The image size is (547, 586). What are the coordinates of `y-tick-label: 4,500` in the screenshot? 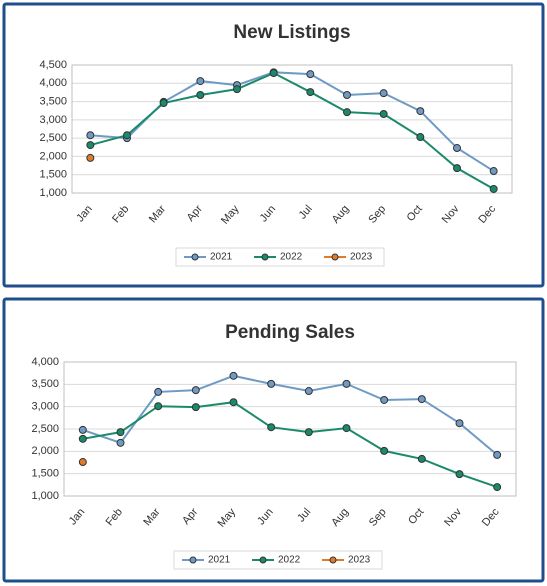 It's located at (53, 65).